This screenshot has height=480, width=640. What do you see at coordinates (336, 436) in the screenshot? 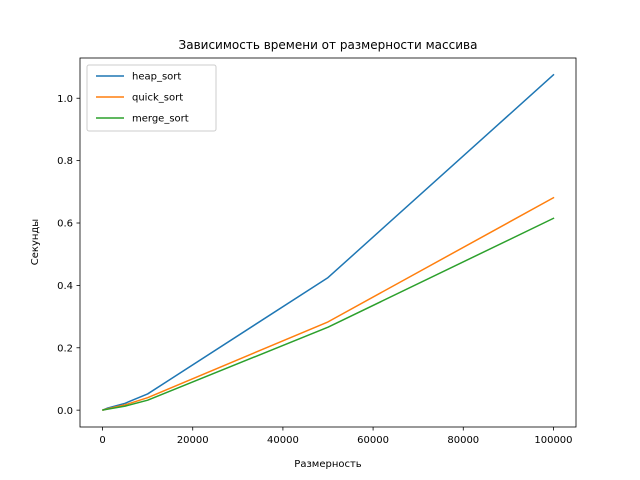
I see `x-axis: 0 20000 40000 60000 80000 100000` at bounding box center [336, 436].